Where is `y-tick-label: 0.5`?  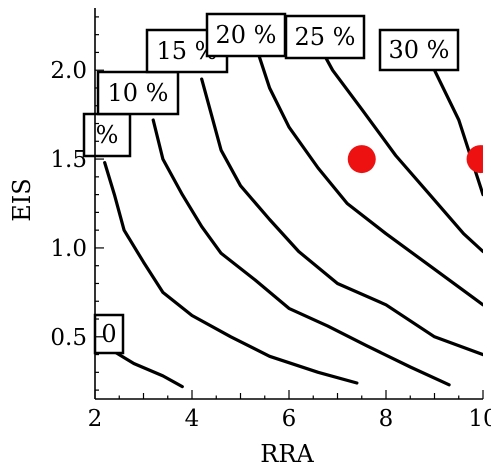 y-tick-label: 0.5 is located at coordinates (68, 338).